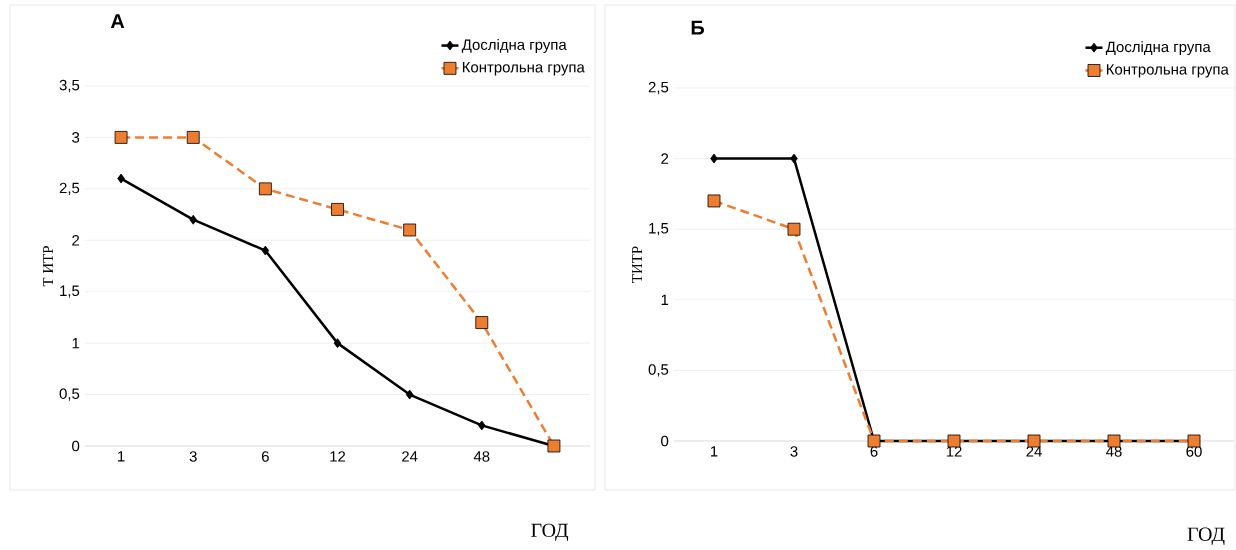 The image size is (1236, 550). Describe the element at coordinates (410, 456) in the screenshot. I see `x-tick-label: 24` at that location.